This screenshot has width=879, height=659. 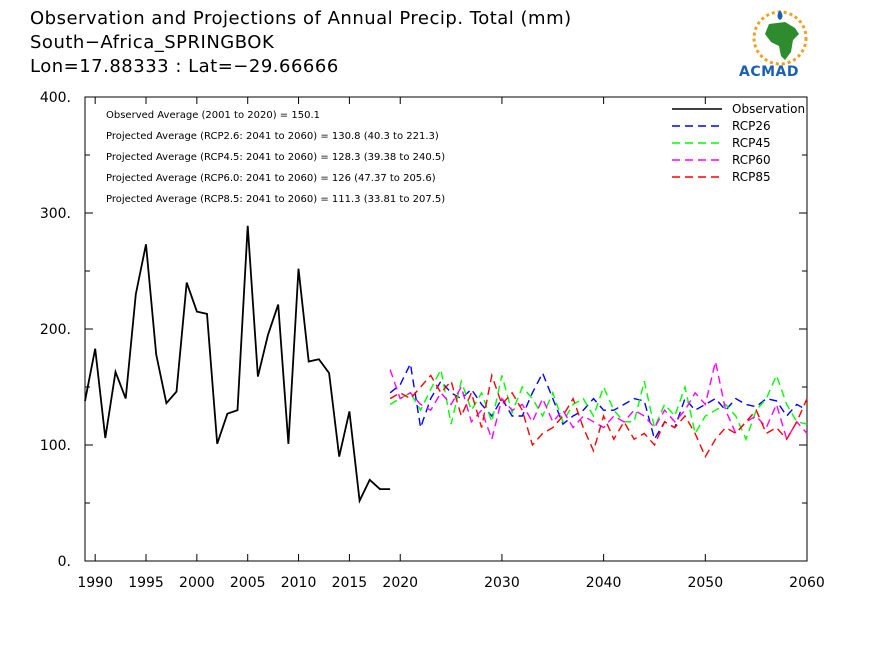 I want to click on acmad-logo, so click(x=780, y=48).